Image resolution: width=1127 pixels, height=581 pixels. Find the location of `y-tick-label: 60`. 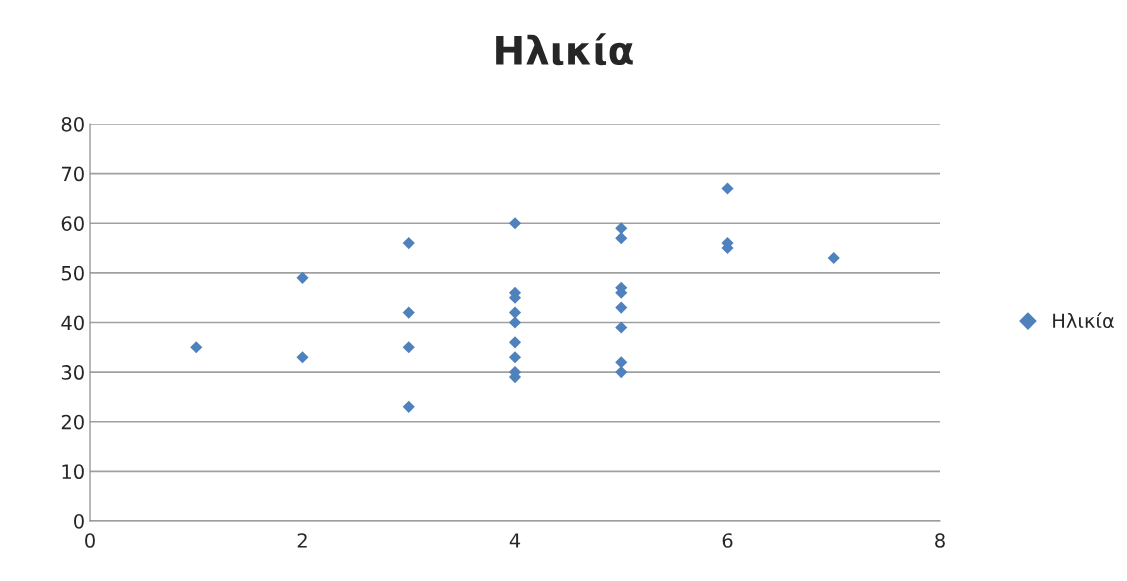

y-tick-label: 60 is located at coordinates (72, 223).